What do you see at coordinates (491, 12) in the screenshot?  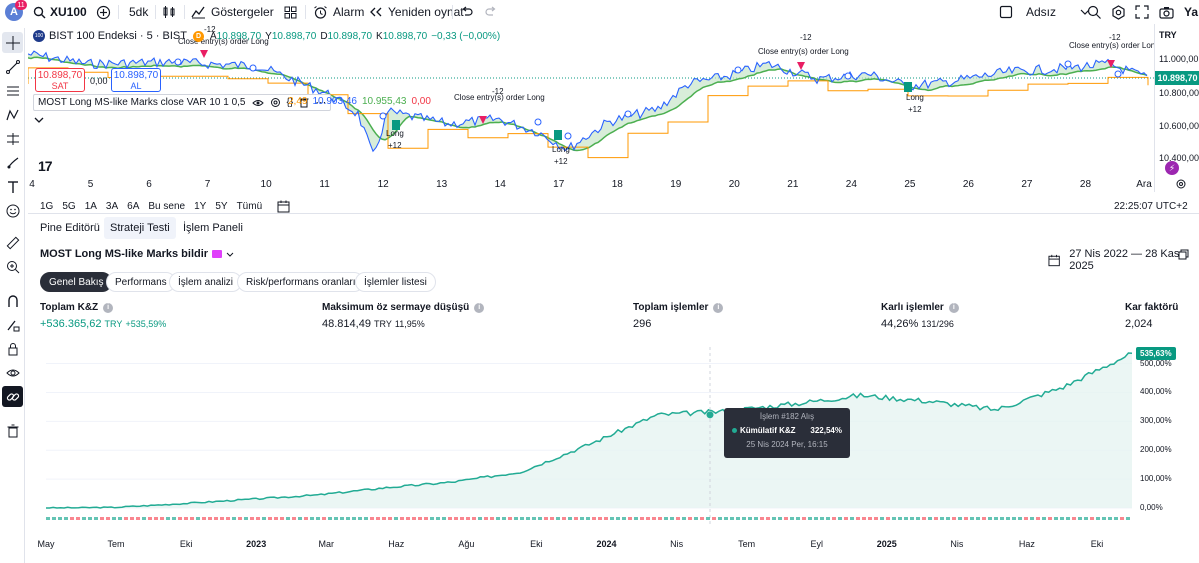 I see `redo-button` at bounding box center [491, 12].